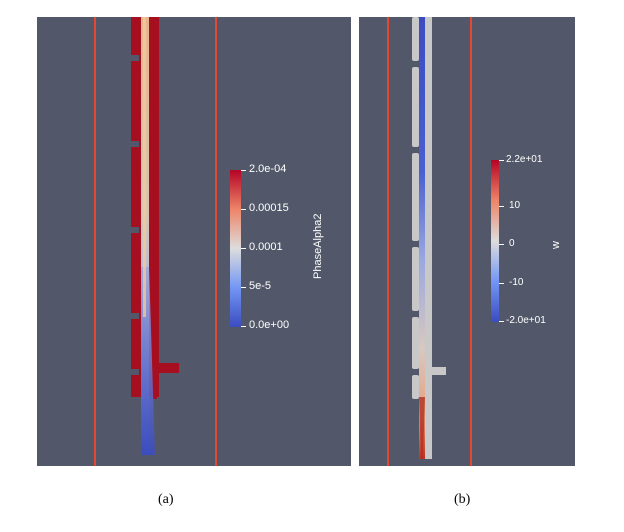 The height and width of the screenshot is (532, 624). I want to click on colorbar-a-tick-0: 2.0e-04, so click(268, 169).